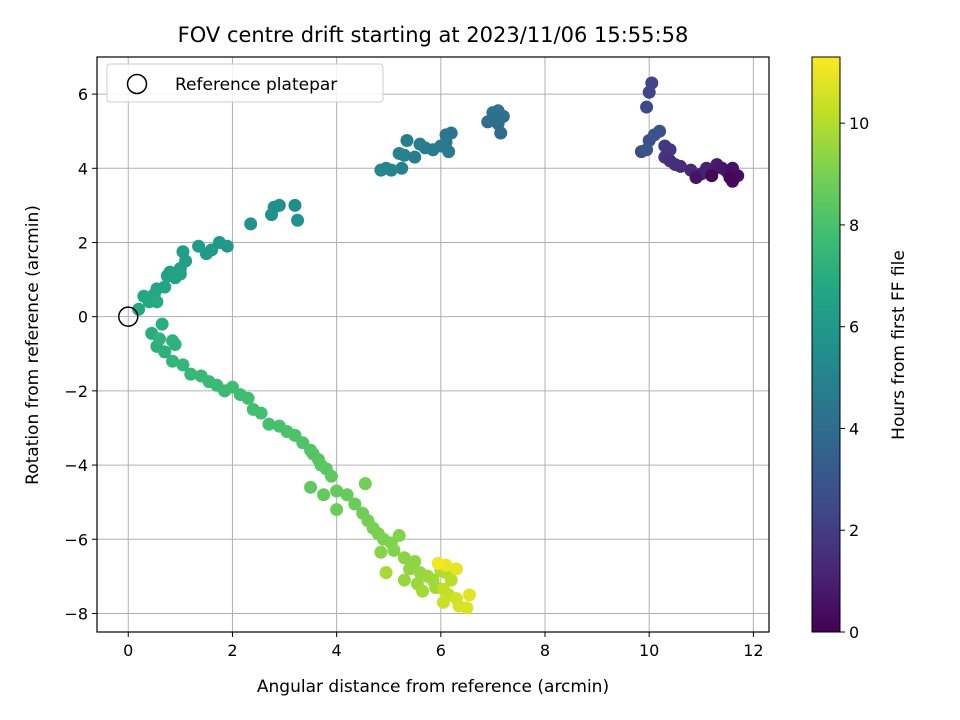 The height and width of the screenshot is (720, 960). Describe the element at coordinates (76, 391) in the screenshot. I see `y-tick-label: −2` at that location.